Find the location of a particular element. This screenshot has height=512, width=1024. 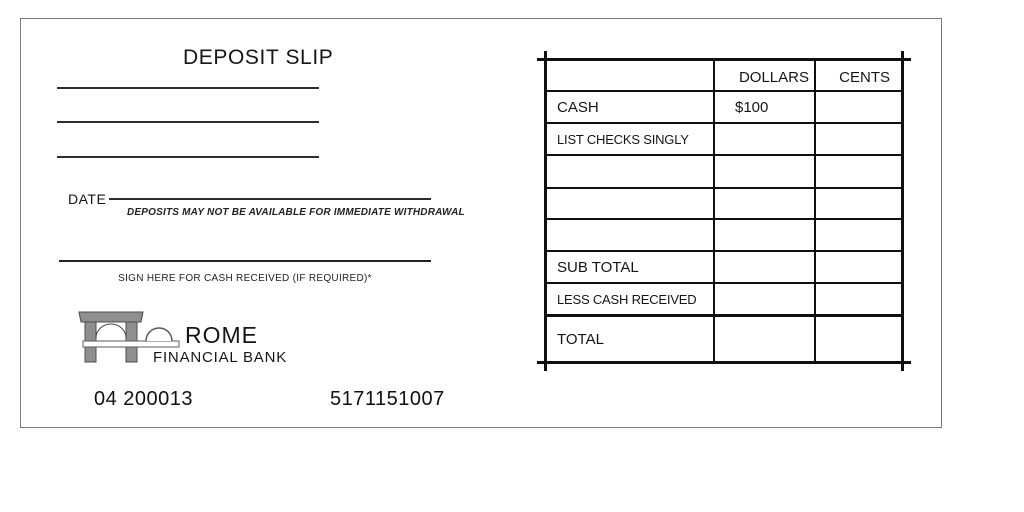

row-empty3-cents is located at coordinates (857, 234).